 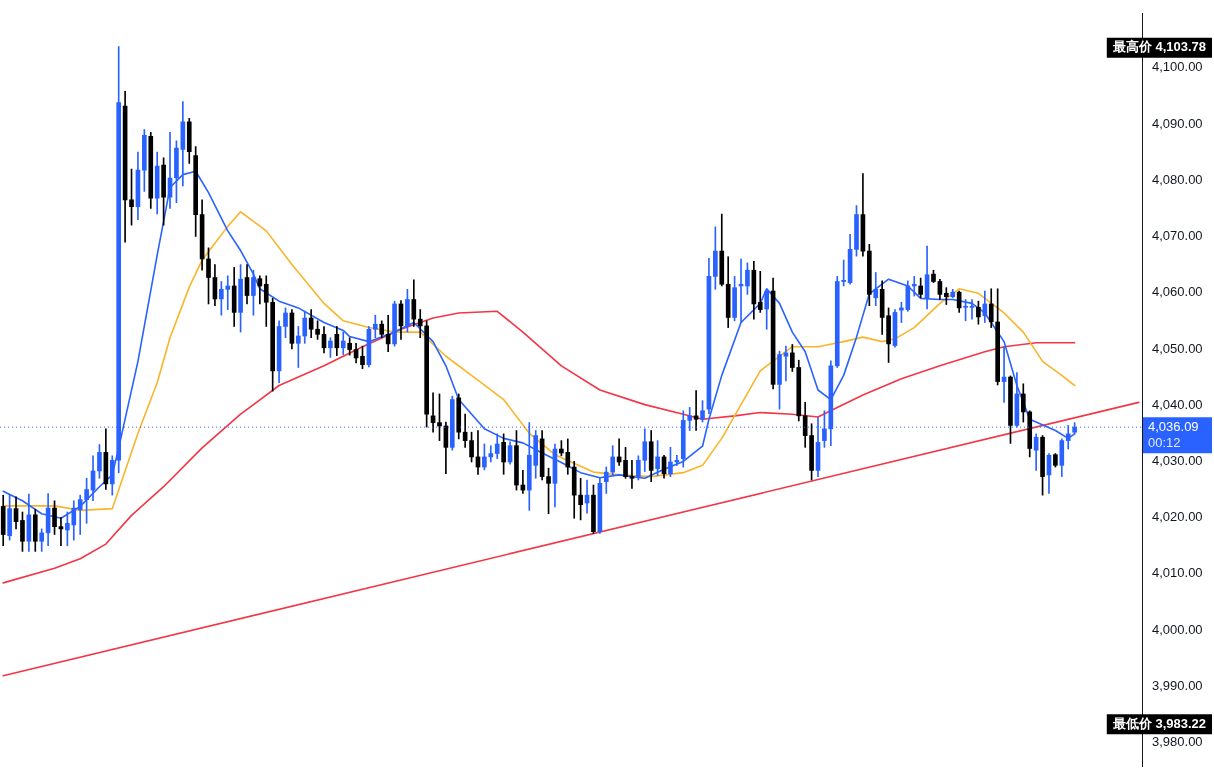 I want to click on y-tick-label: 4,010.00, so click(x=1177, y=573).